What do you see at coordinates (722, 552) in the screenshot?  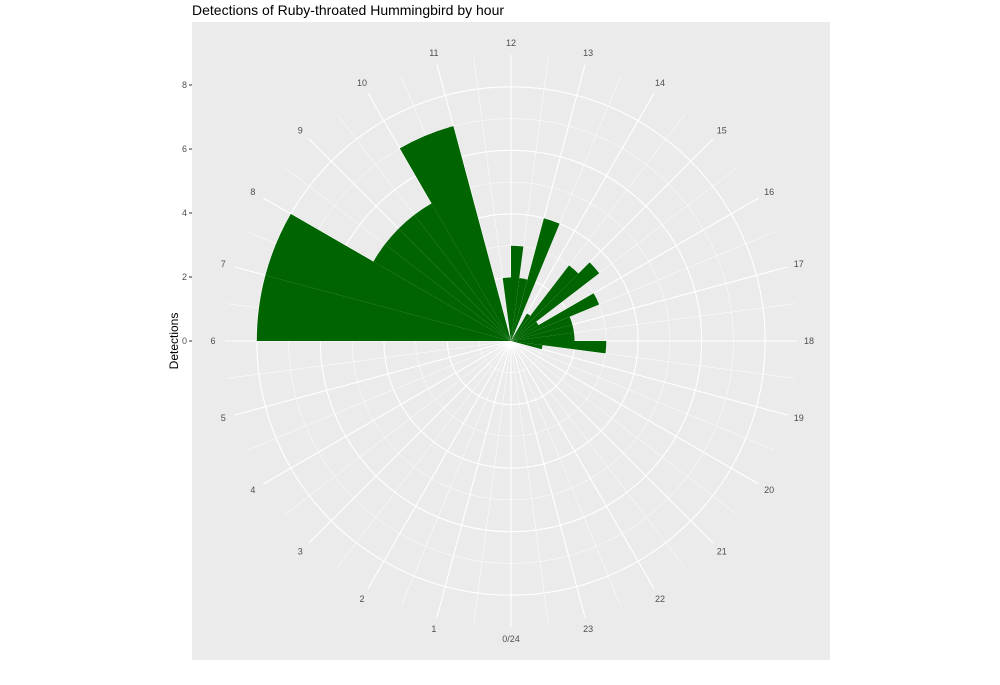 I see `hour-label: 21` at bounding box center [722, 552].